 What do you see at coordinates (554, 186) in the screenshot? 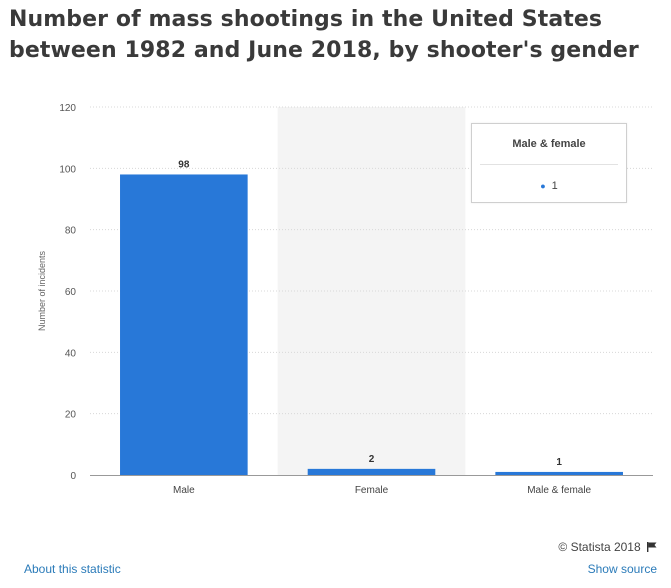
I see `tooltip-value: 1` at bounding box center [554, 186].